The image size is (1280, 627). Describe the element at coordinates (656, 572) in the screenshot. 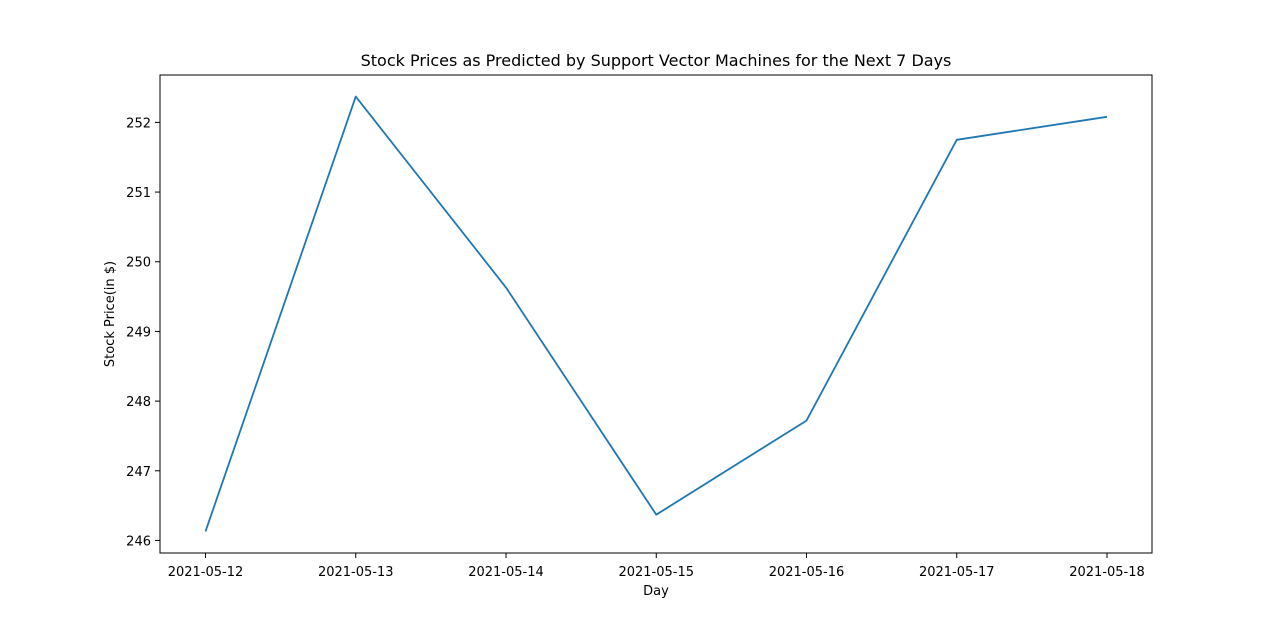

I see `x-tick-label: 2021-05-15` at that location.